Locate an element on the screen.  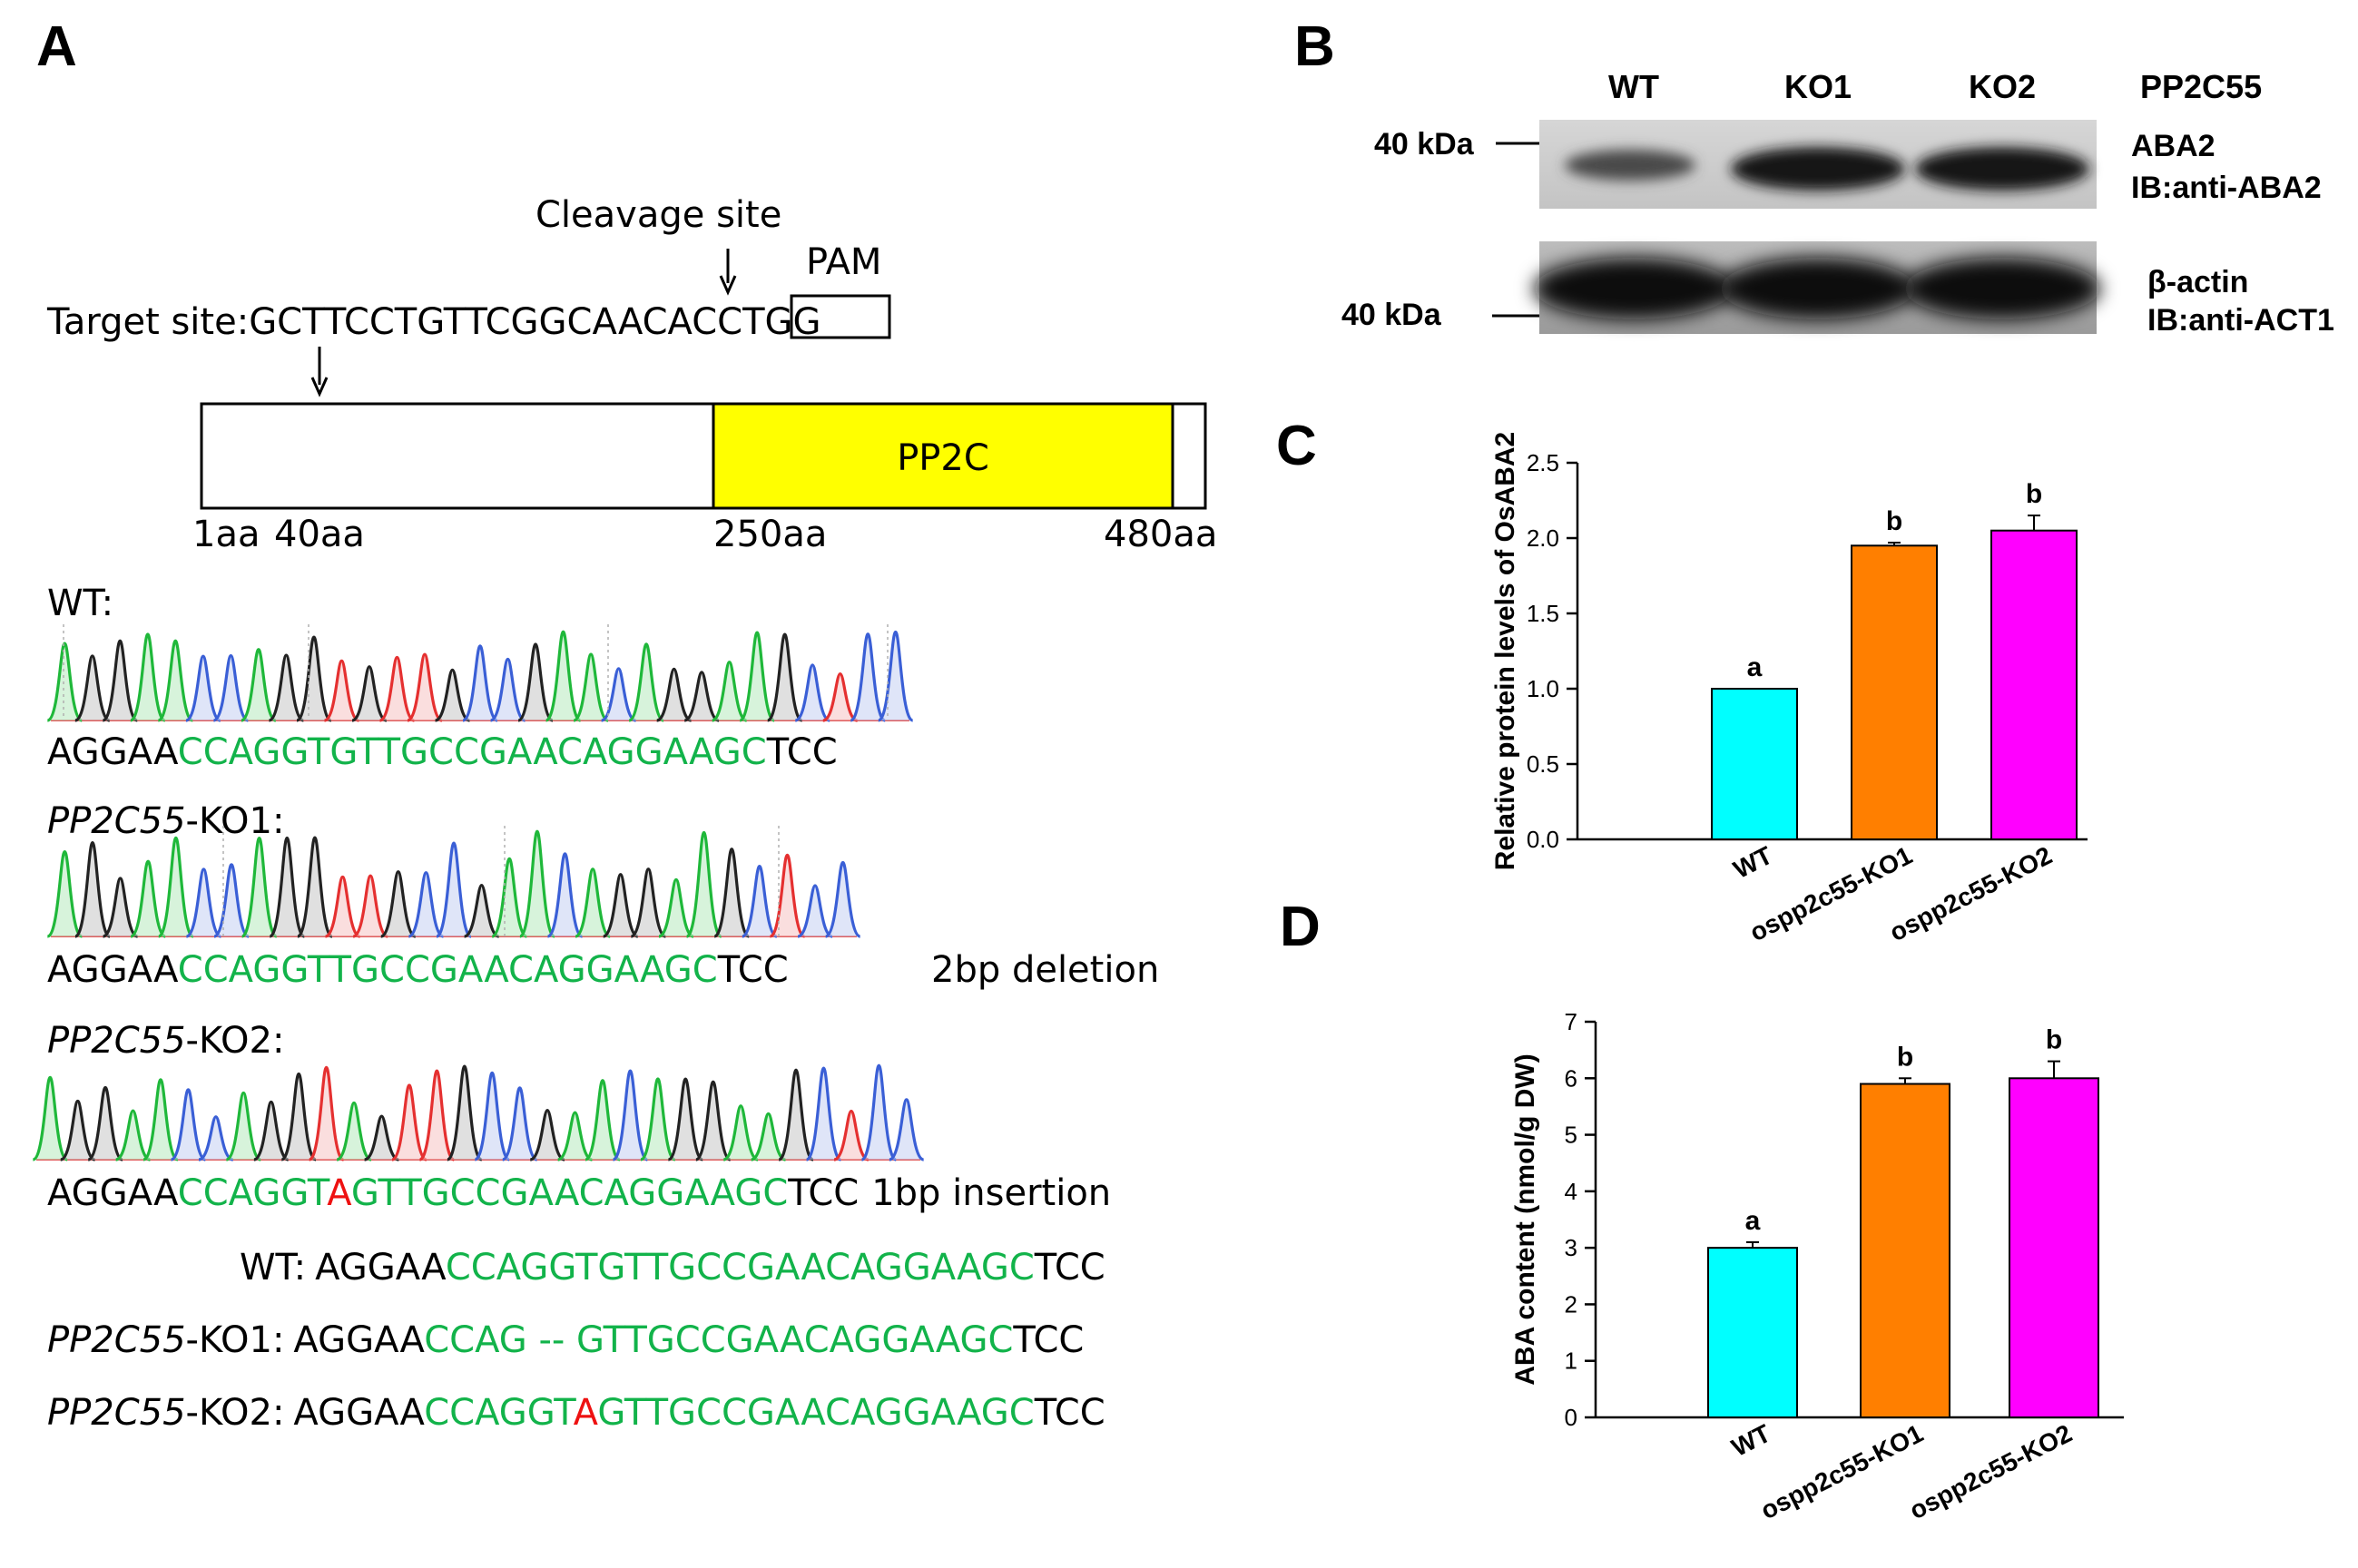
align-wt-label: WT: is located at coordinates (273, 1268).